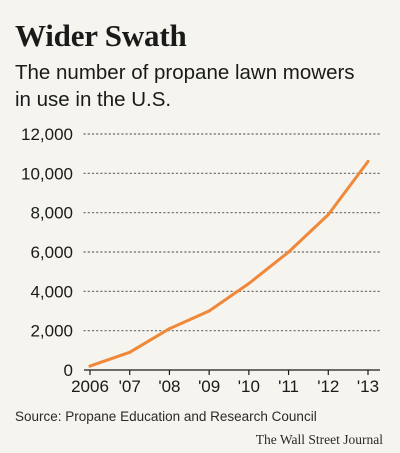 This screenshot has height=453, width=400. What do you see at coordinates (51, 213) in the screenshot?
I see `y-tick-label: 8,000` at bounding box center [51, 213].